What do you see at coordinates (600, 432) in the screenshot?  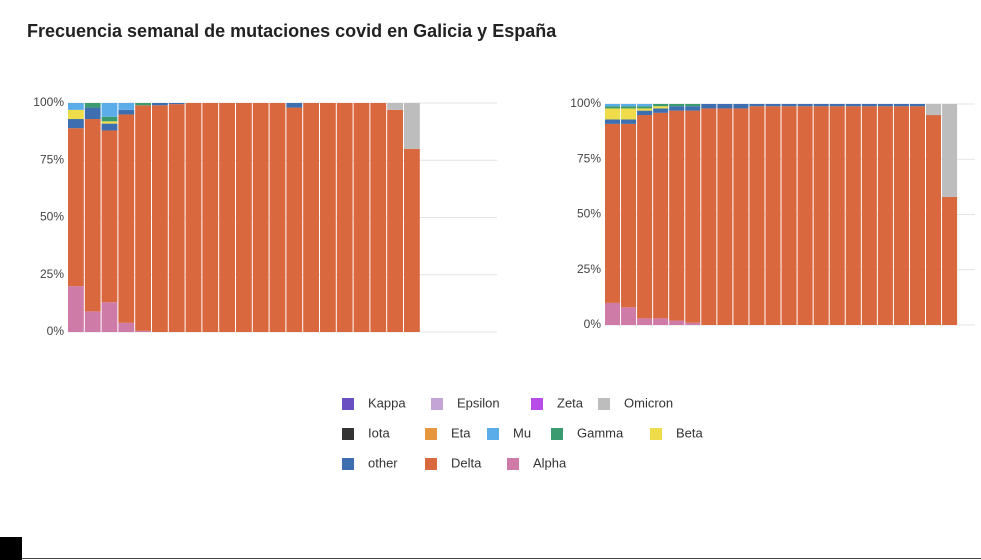 I see `legend-label: Gamma` at bounding box center [600, 432].